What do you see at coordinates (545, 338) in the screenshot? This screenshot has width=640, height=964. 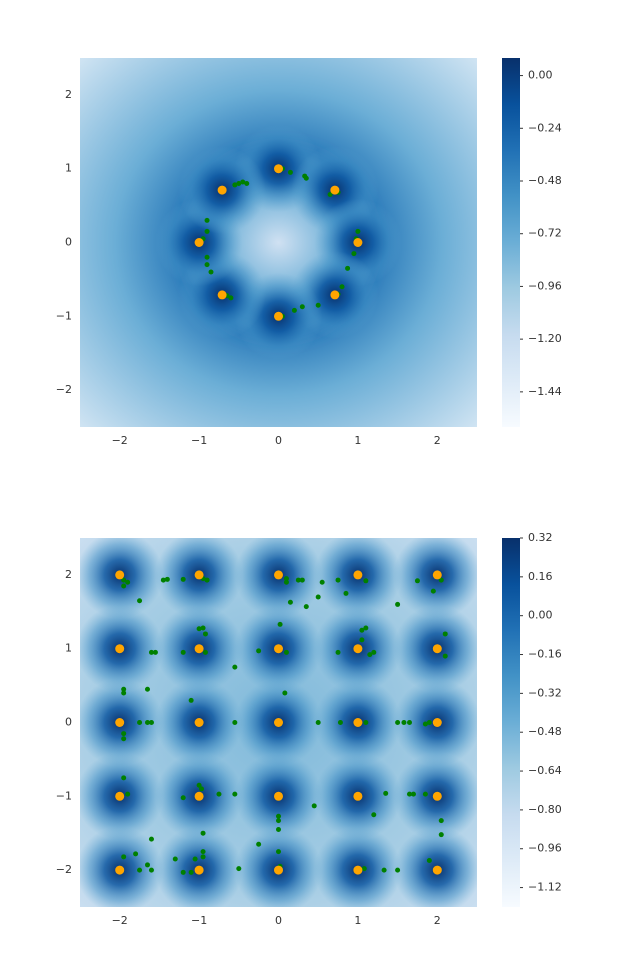 I see `colorbar-tick-label: −1.20` at bounding box center [545, 338].